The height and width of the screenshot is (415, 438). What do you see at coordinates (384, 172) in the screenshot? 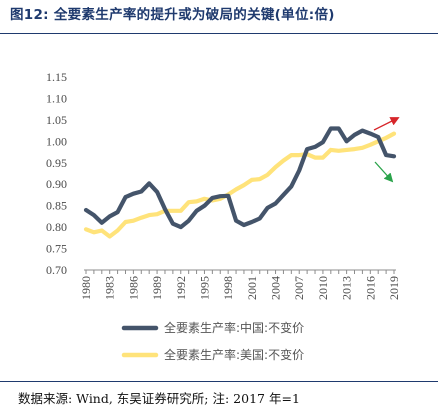
I see `down-arrow-green` at bounding box center [384, 172].